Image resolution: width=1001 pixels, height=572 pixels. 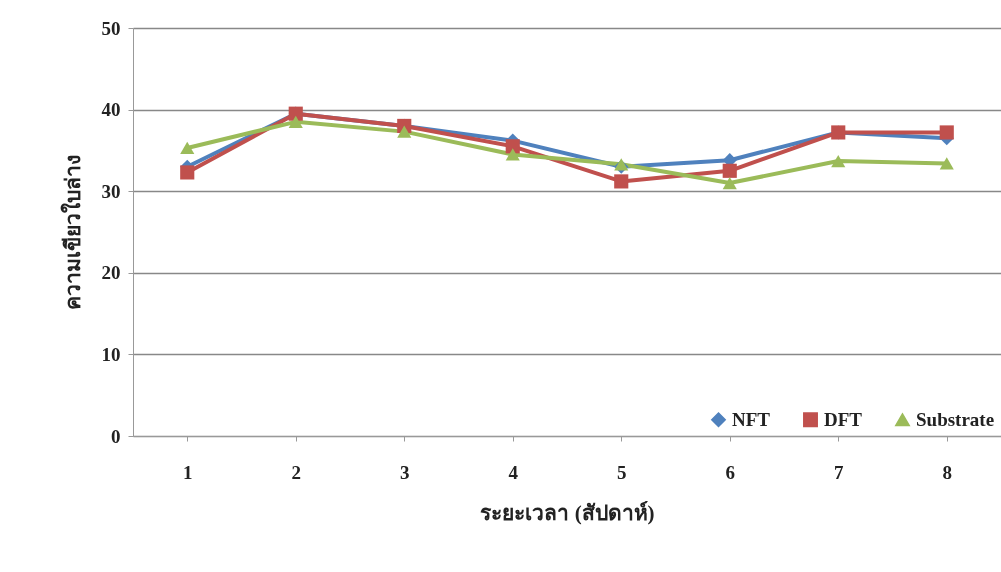 What do you see at coordinates (751, 419) in the screenshot?
I see `legend-label: NFT` at bounding box center [751, 419].